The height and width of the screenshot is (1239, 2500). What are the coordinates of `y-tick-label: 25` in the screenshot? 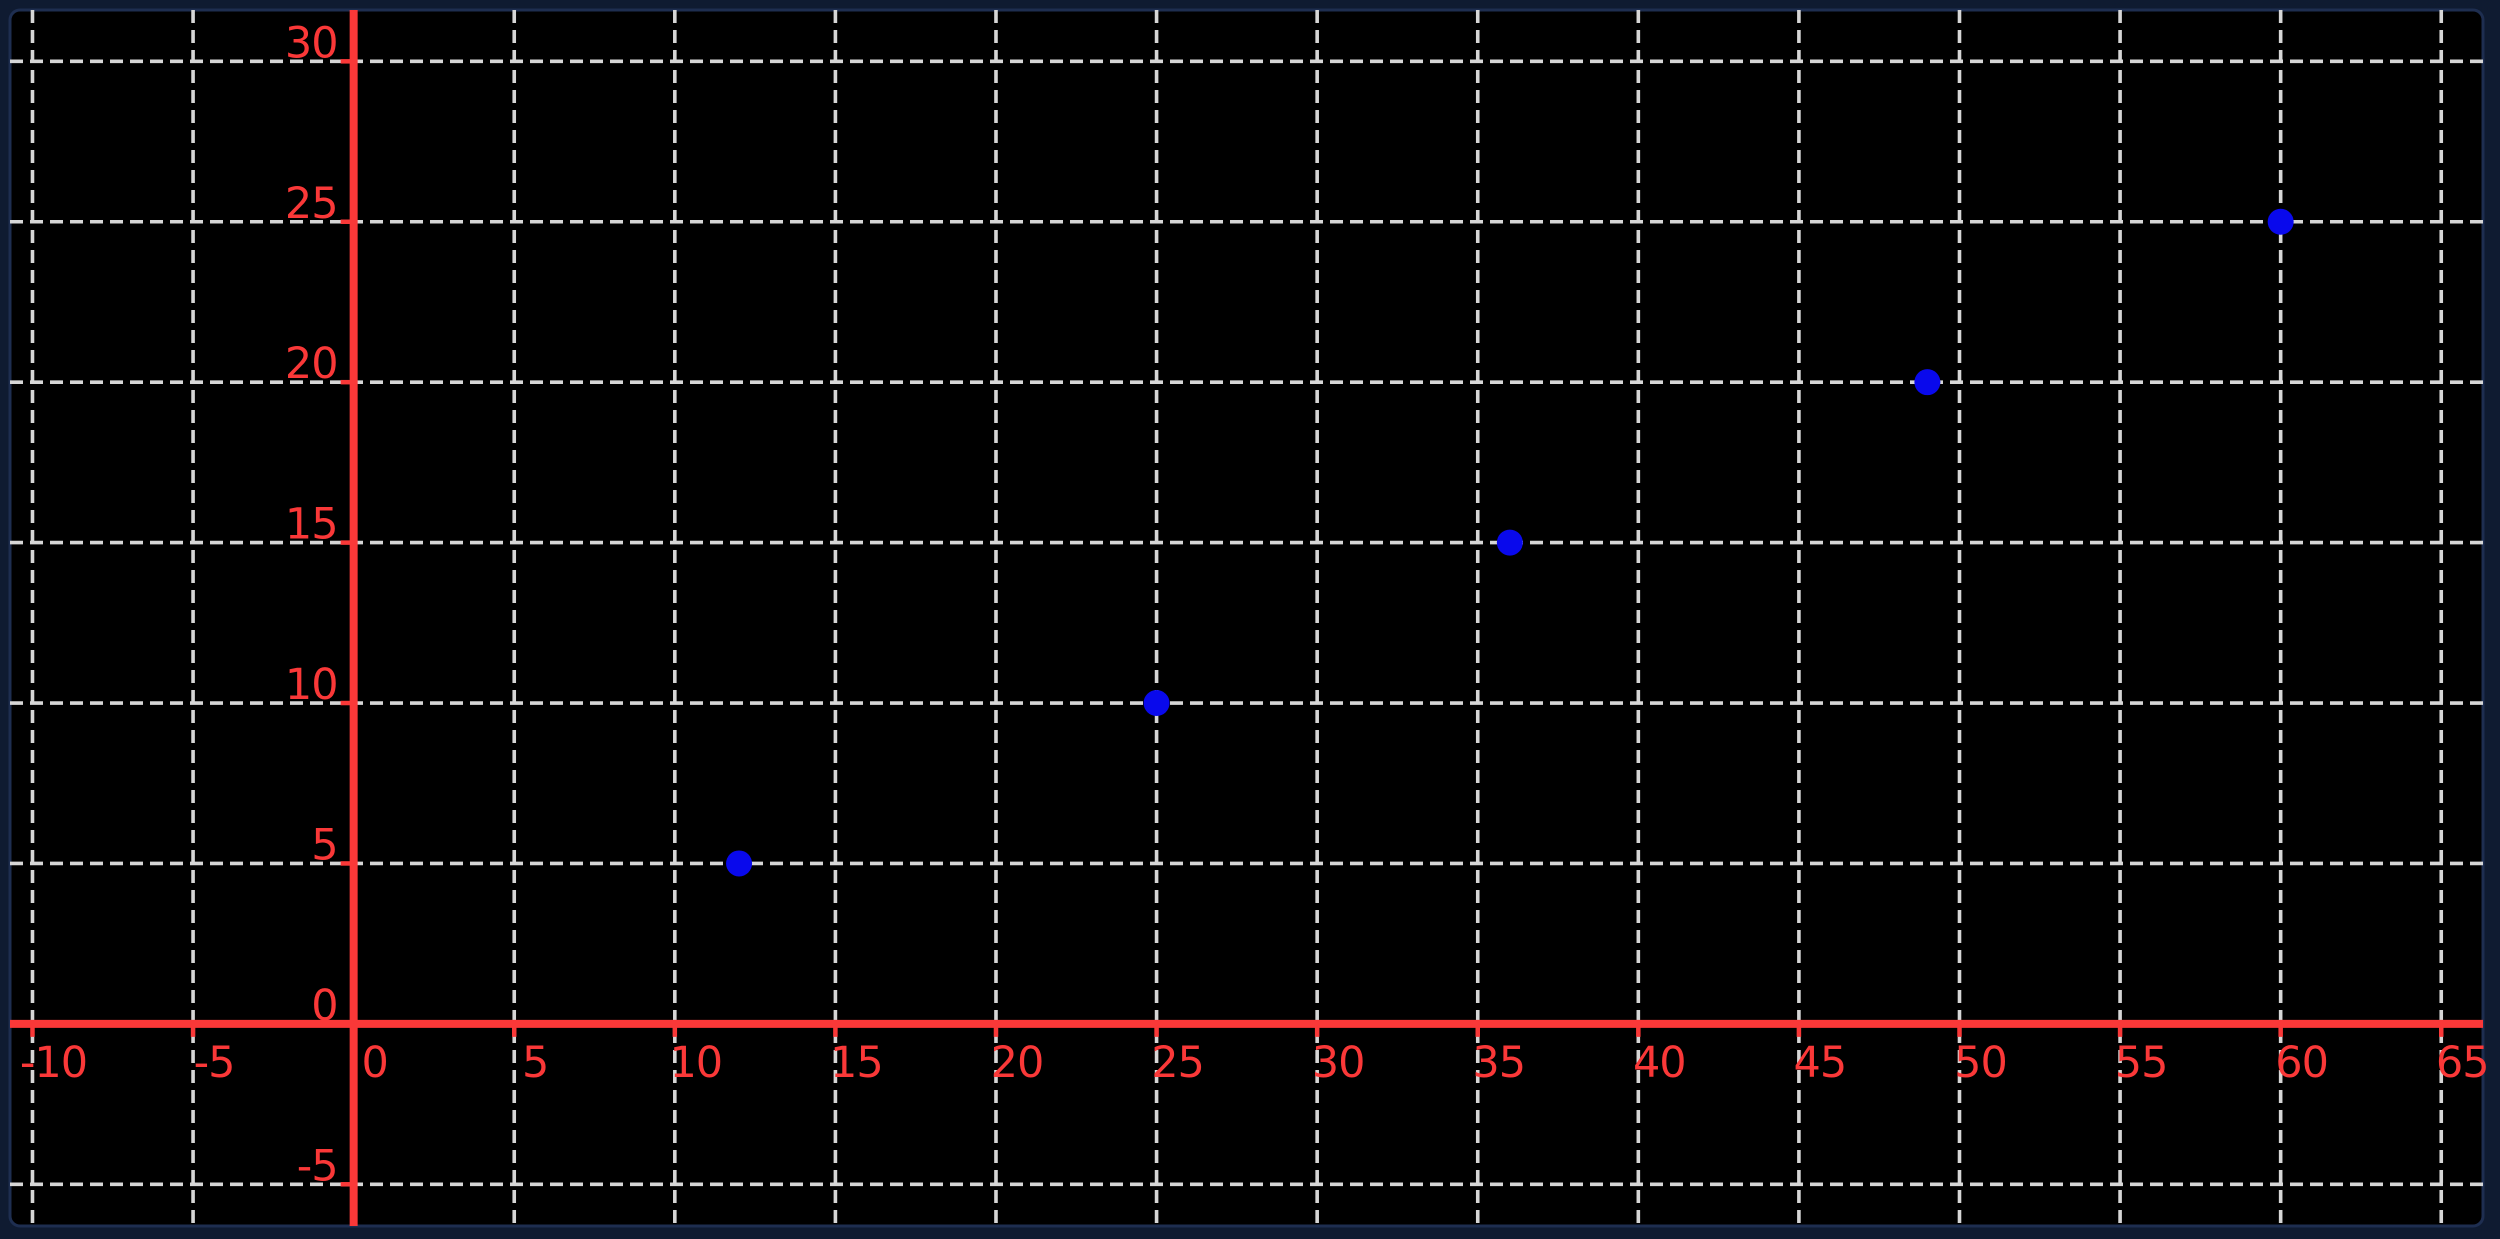 It's located at (311, 204).